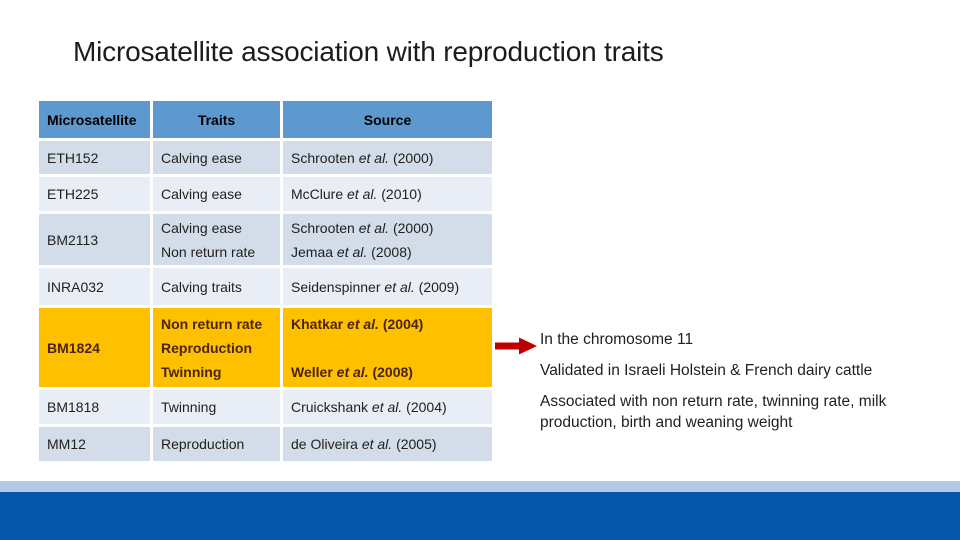 This screenshot has height=540, width=960. What do you see at coordinates (94, 347) in the screenshot?
I see `cell-microsatellite: BM1824` at bounding box center [94, 347].